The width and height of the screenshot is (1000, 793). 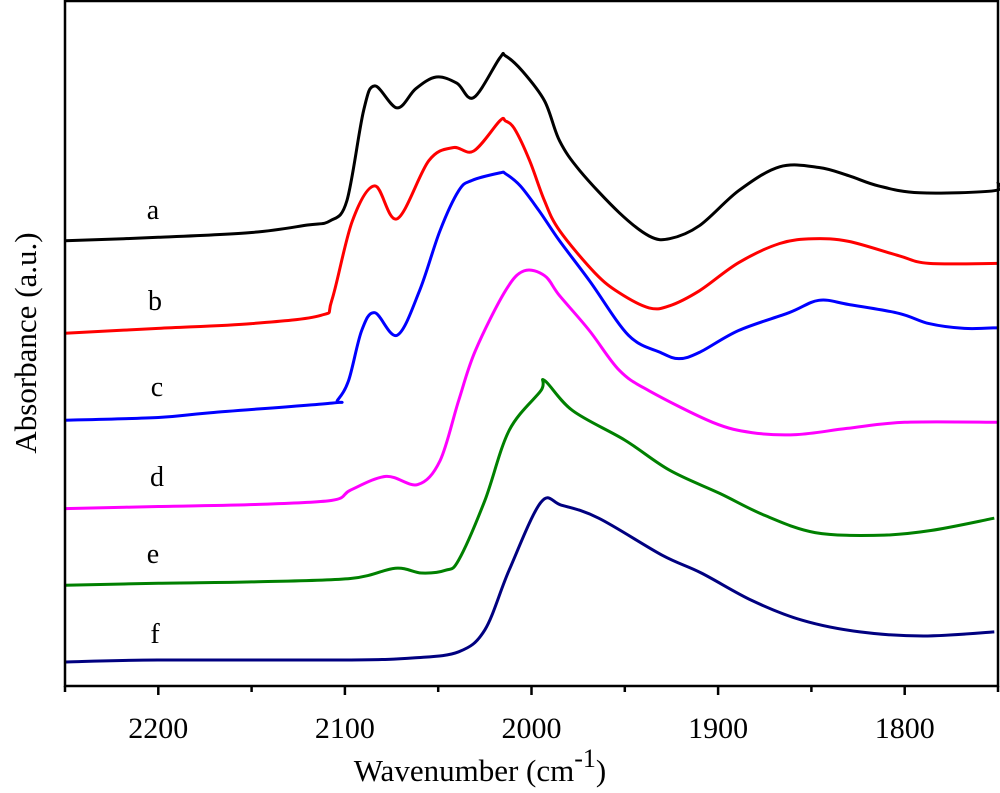 I want to click on series-labels: a b c d e f, so click(x=155, y=422).